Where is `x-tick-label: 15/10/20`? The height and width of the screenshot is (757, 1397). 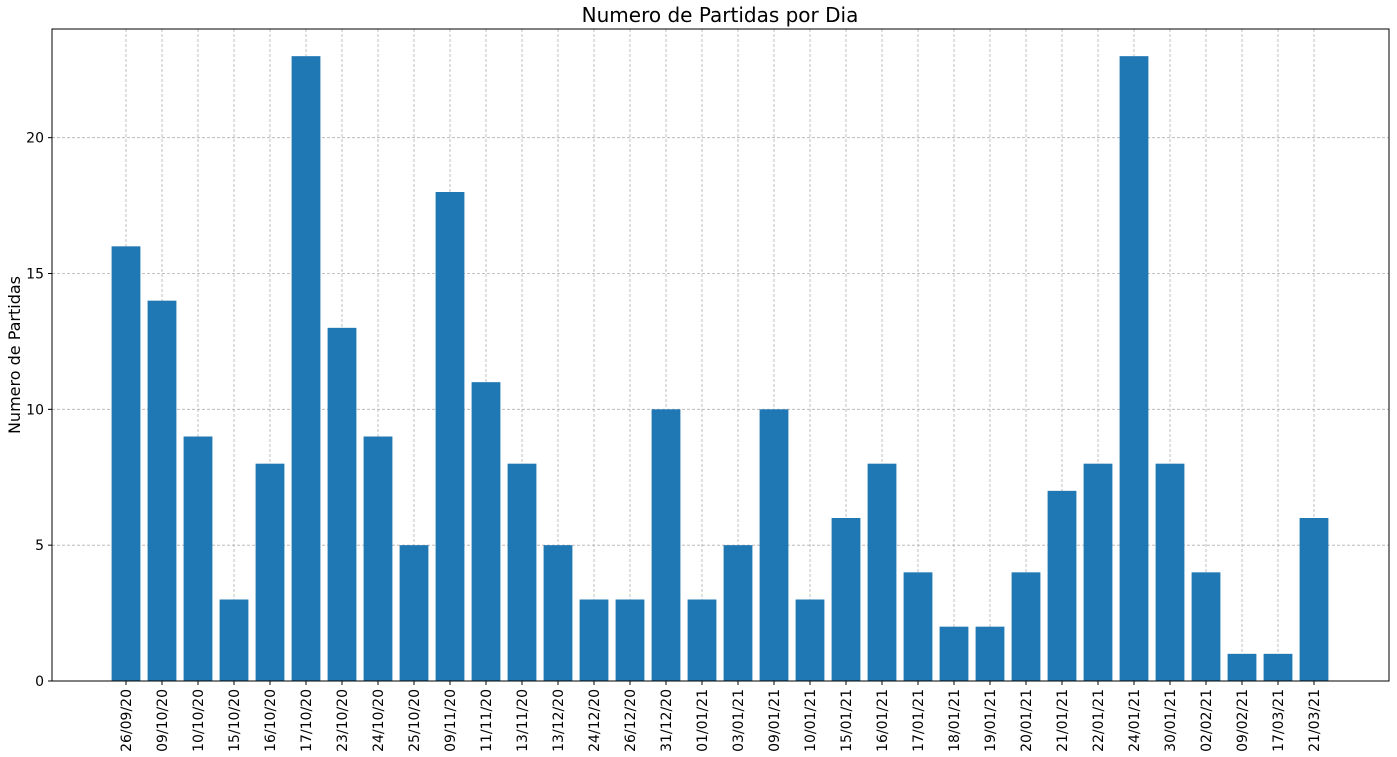 x-tick-label: 15/10/20 is located at coordinates (235, 720).